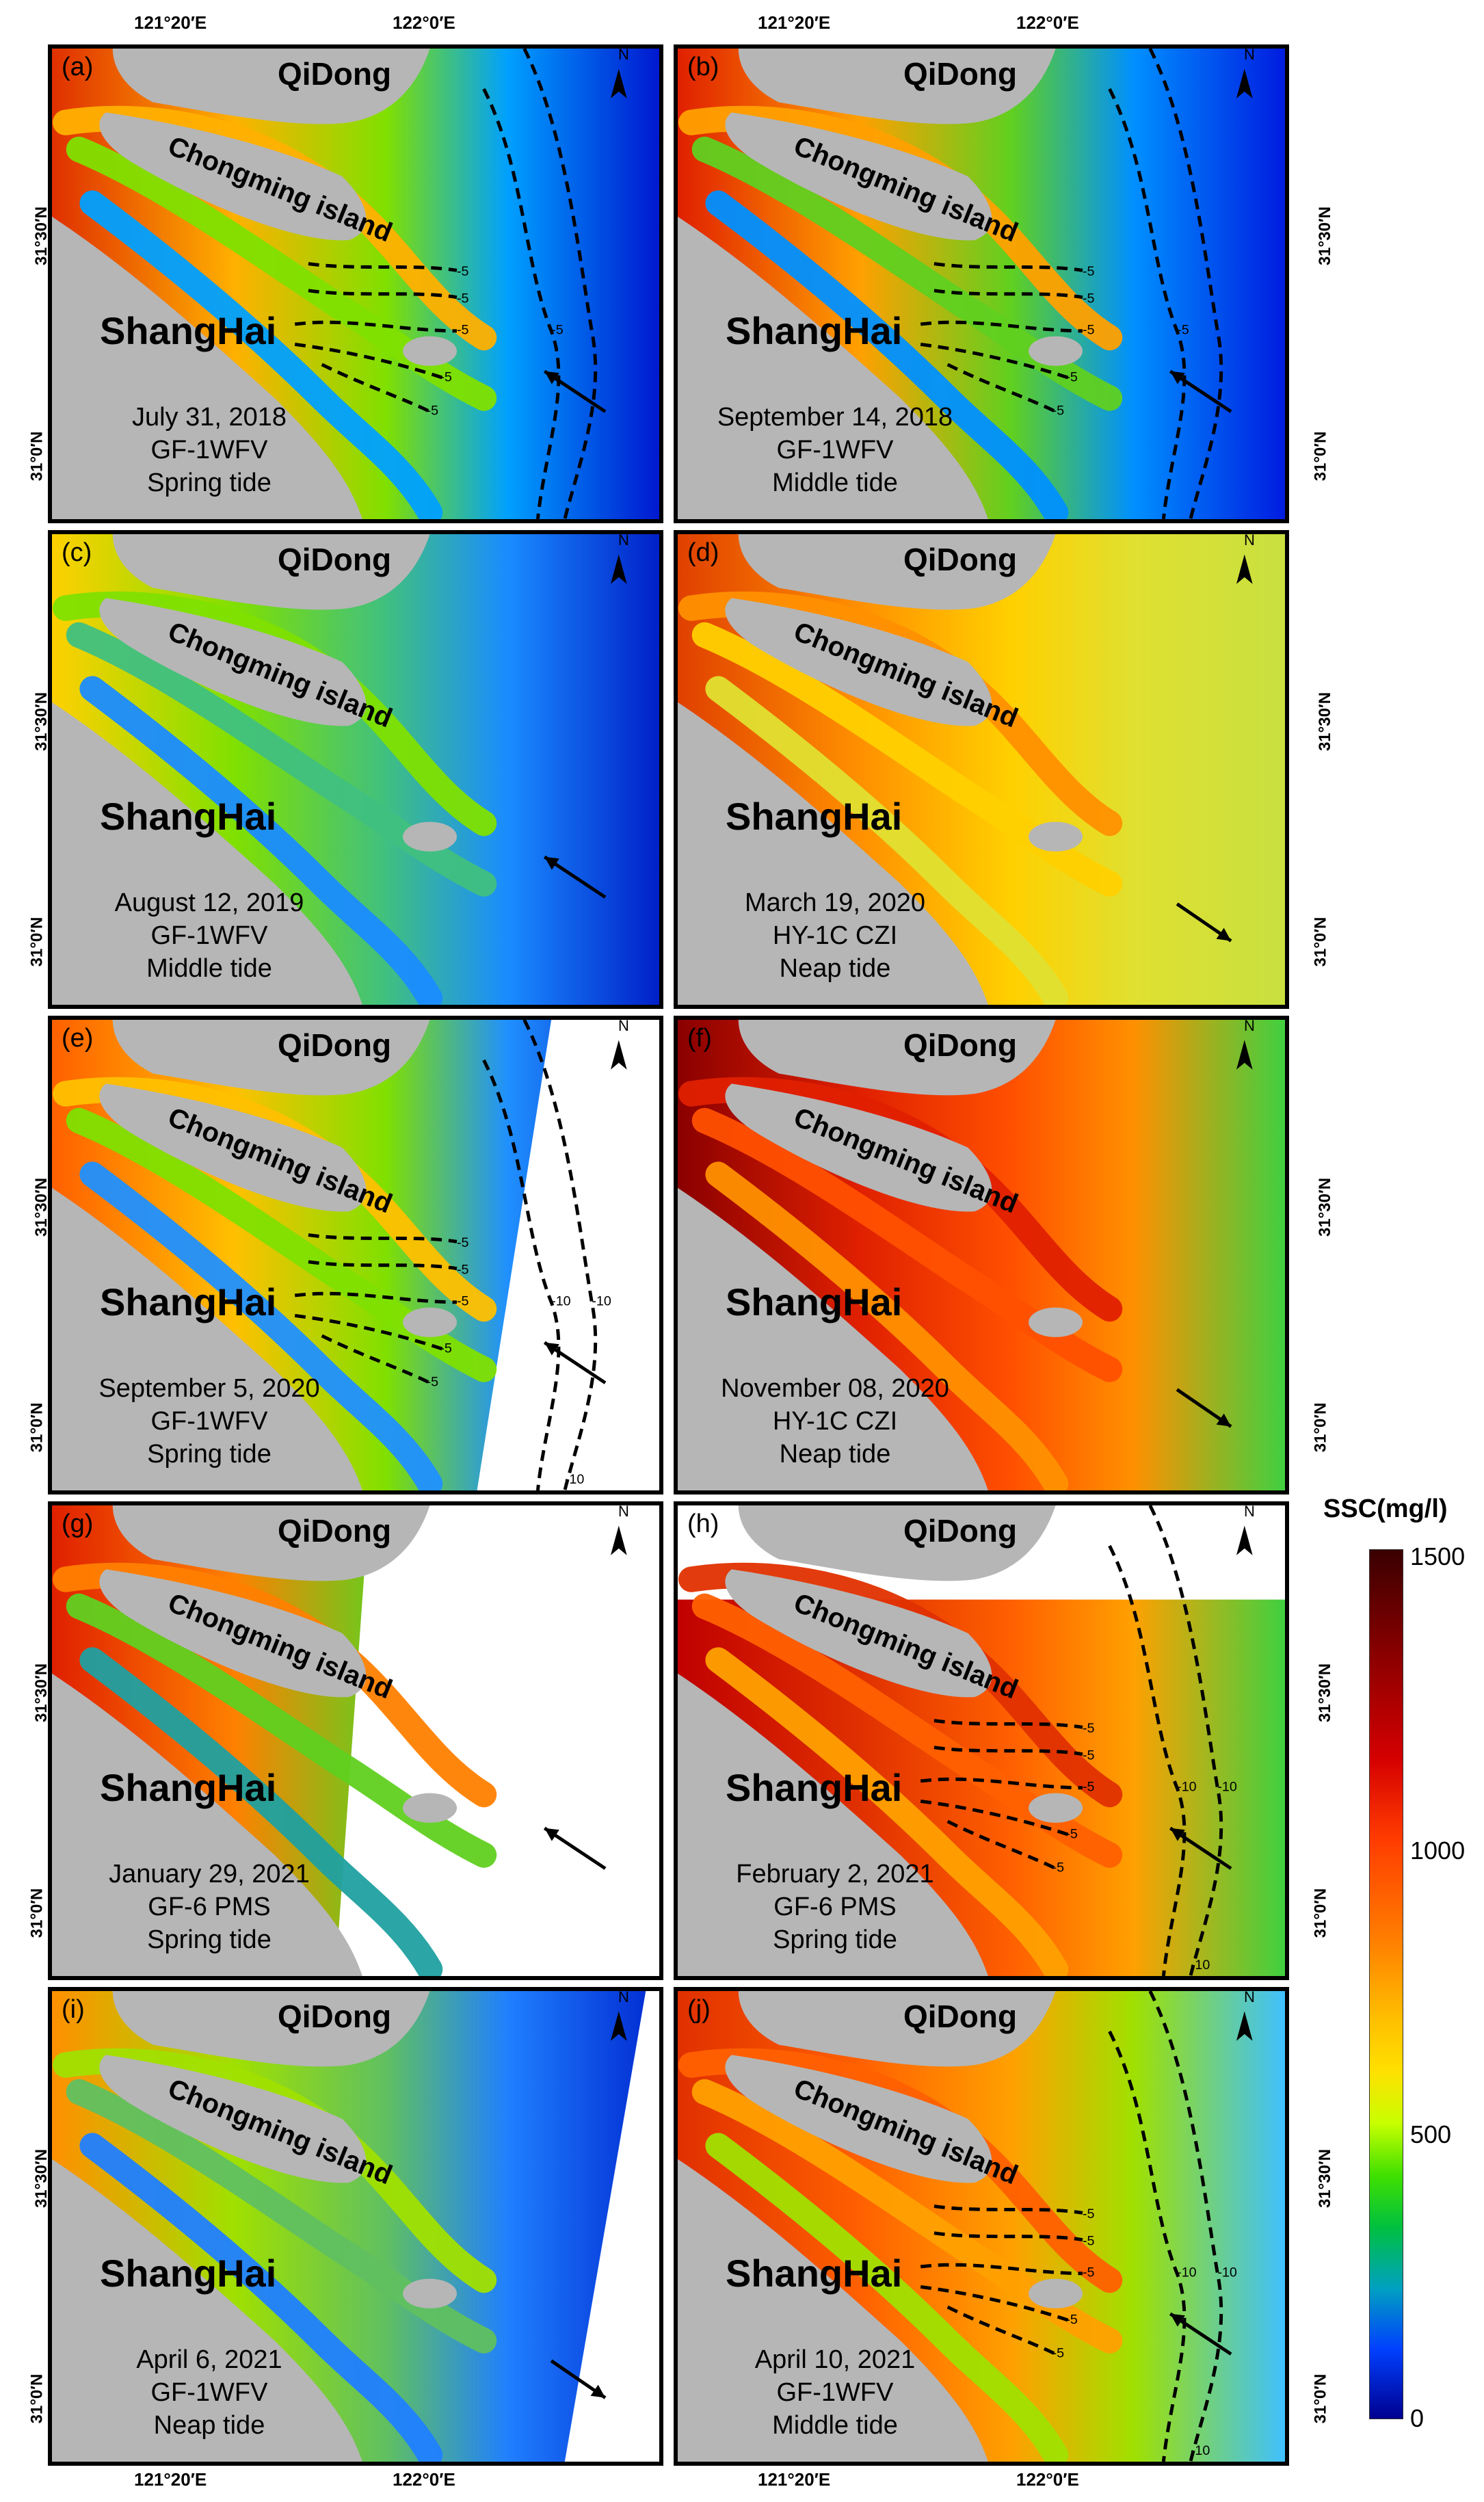 Image resolution: width=1484 pixels, height=2502 pixels. Describe the element at coordinates (355, 1740) in the screenshot. I see `ssc-map-g` at that location.